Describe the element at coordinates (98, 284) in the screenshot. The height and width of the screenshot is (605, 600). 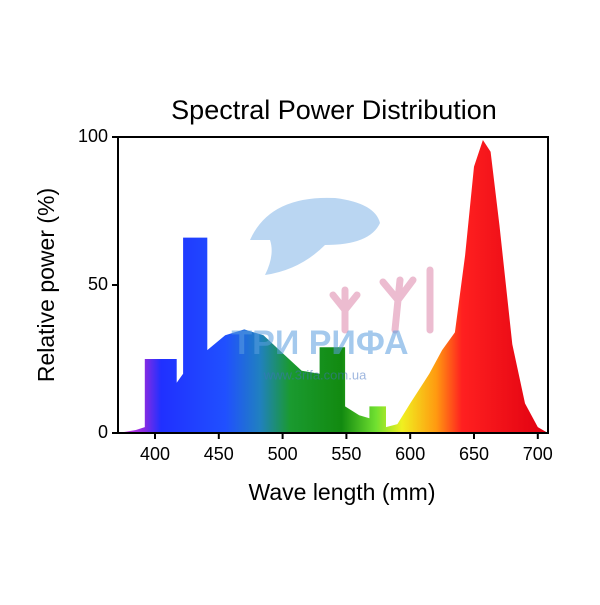
I see `y-tick-label: 50` at that location.